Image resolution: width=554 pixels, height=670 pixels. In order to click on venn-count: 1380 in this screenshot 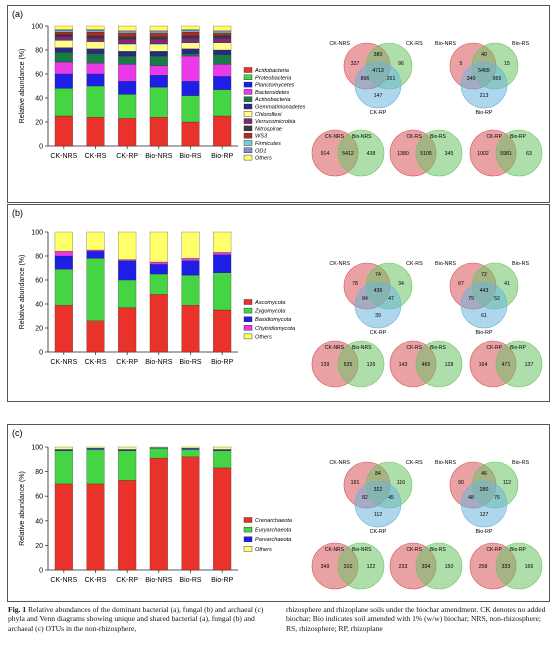, I will do `click(403, 154)`.